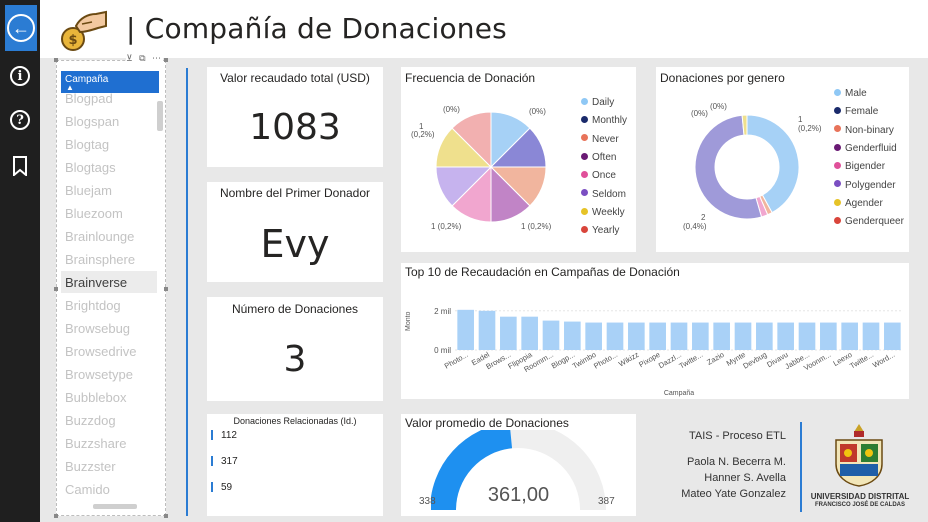  What do you see at coordinates (744, 125) in the screenshot?
I see `donut-slice-agender` at bounding box center [744, 125].